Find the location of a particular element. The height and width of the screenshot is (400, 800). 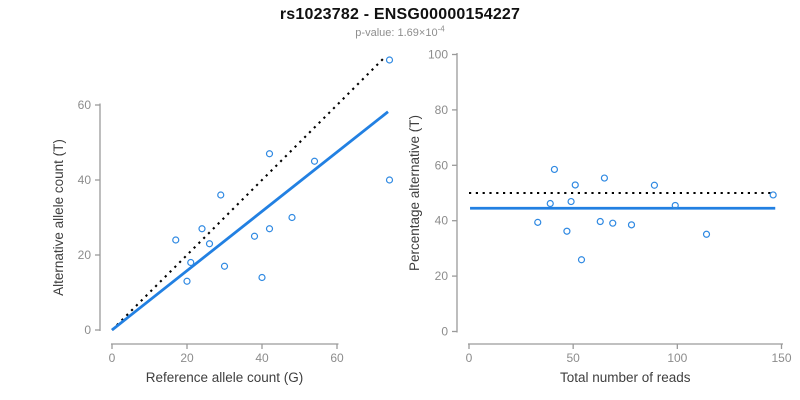

x-tick-label: 150 is located at coordinates (781, 358).